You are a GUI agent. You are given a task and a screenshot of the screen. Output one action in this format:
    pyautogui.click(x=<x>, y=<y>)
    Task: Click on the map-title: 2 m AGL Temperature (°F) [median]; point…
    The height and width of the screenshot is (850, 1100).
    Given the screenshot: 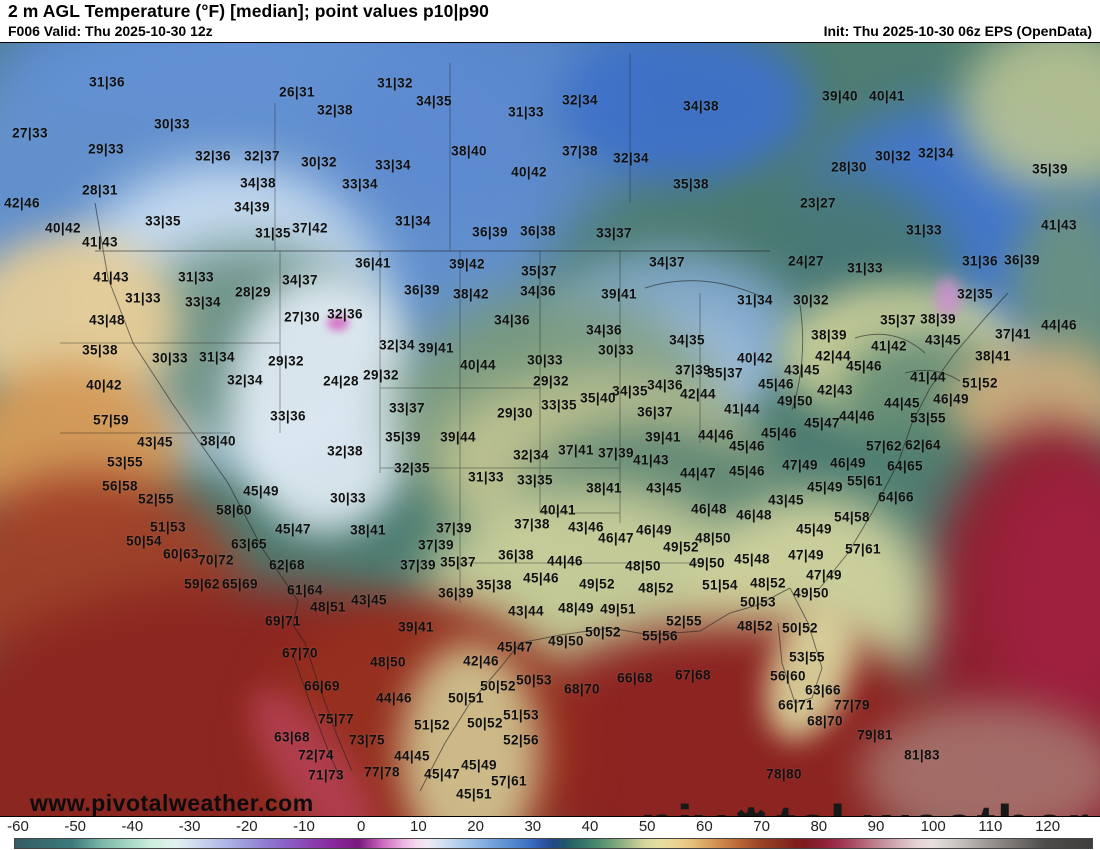 What is the action you would take?
    pyautogui.click(x=248, y=11)
    